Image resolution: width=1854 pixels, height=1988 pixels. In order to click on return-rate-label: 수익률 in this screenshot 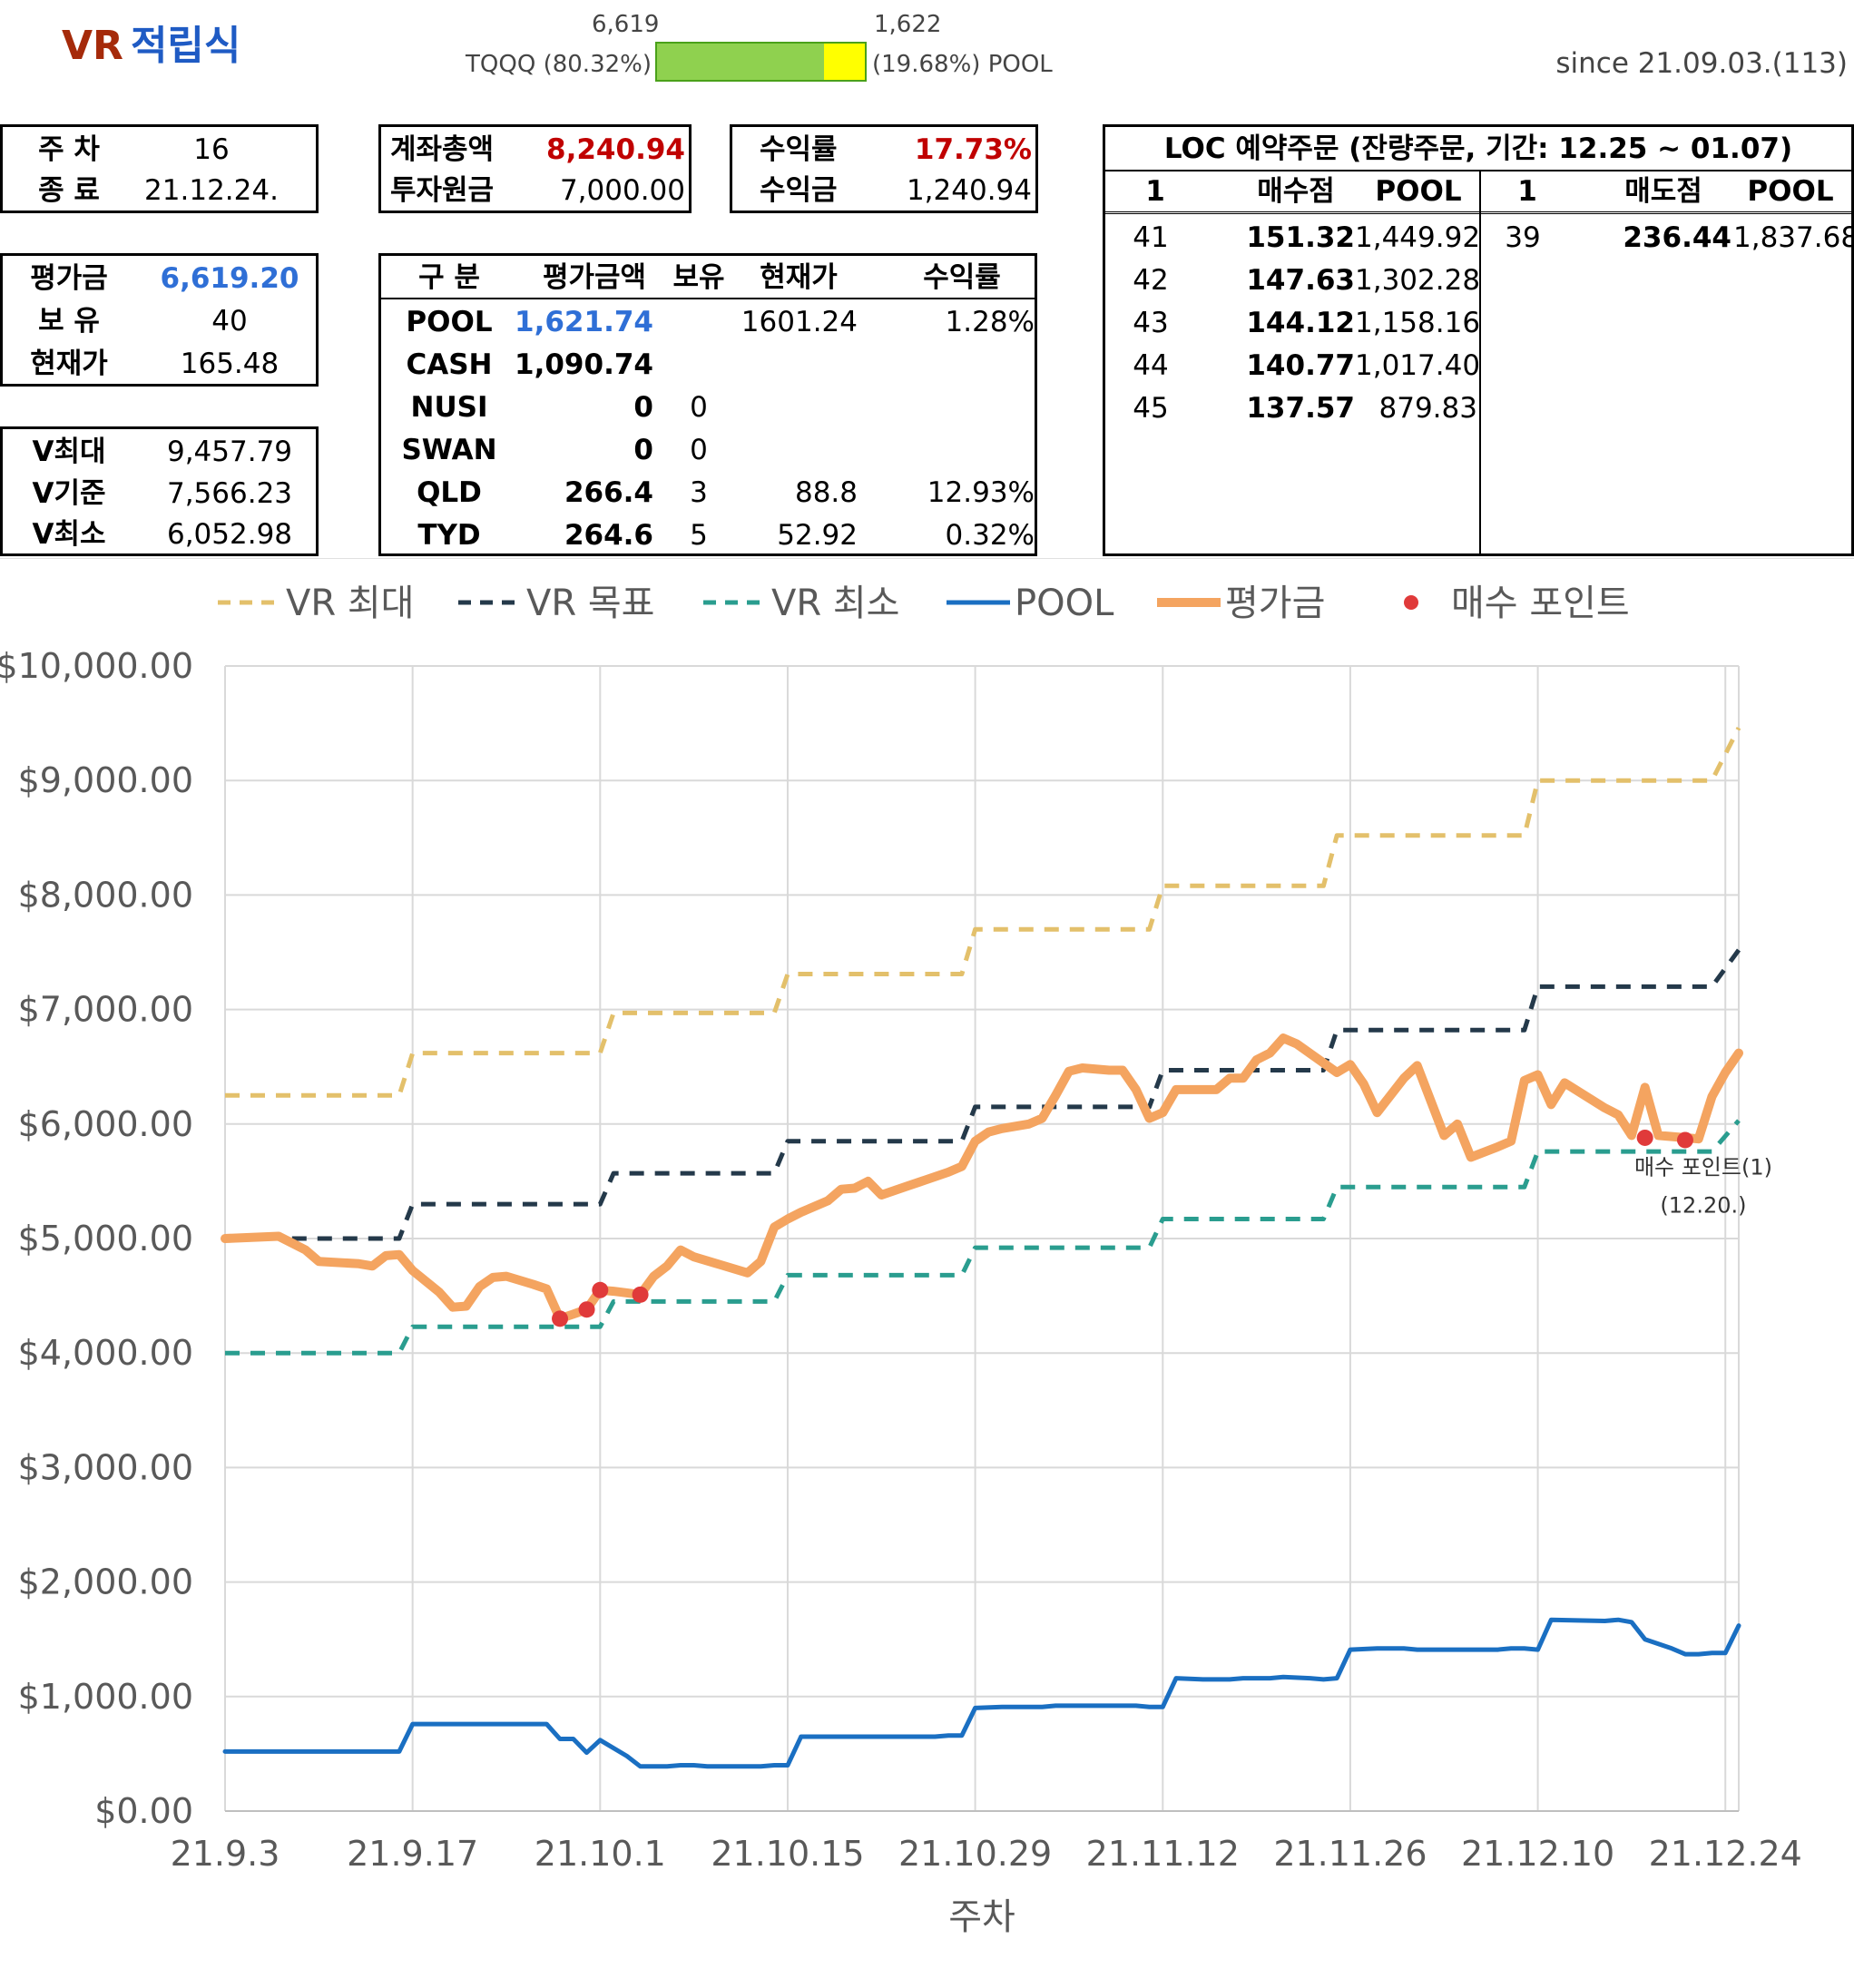, I will do `click(799, 149)`.